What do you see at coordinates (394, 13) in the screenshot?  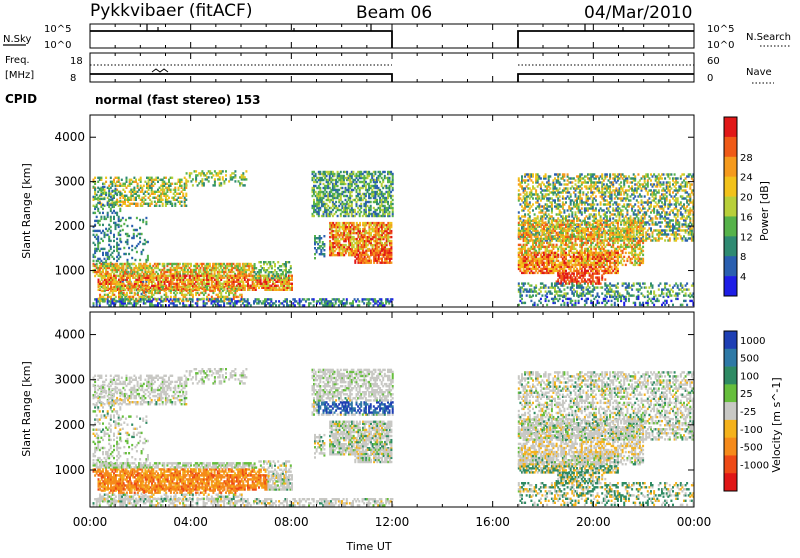 I see `beam-label: Beam 06` at bounding box center [394, 13].